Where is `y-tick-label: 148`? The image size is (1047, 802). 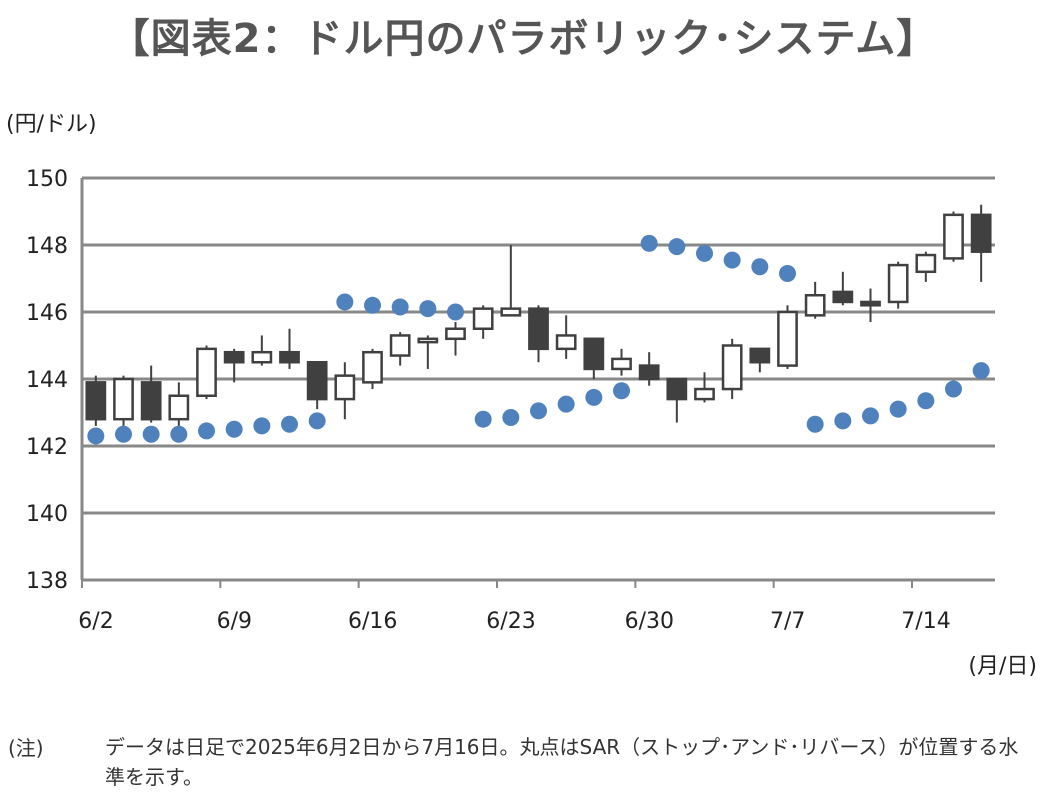 y-tick-label: 148 is located at coordinates (47, 246).